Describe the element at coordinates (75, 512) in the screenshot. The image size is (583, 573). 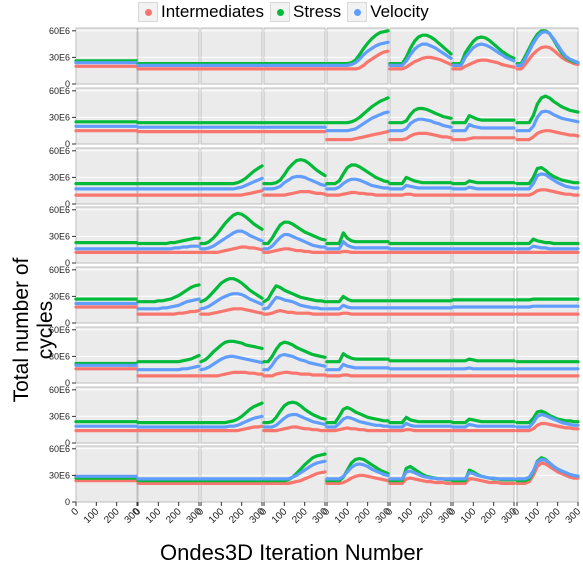
I see `x-tick-label: 0` at that location.